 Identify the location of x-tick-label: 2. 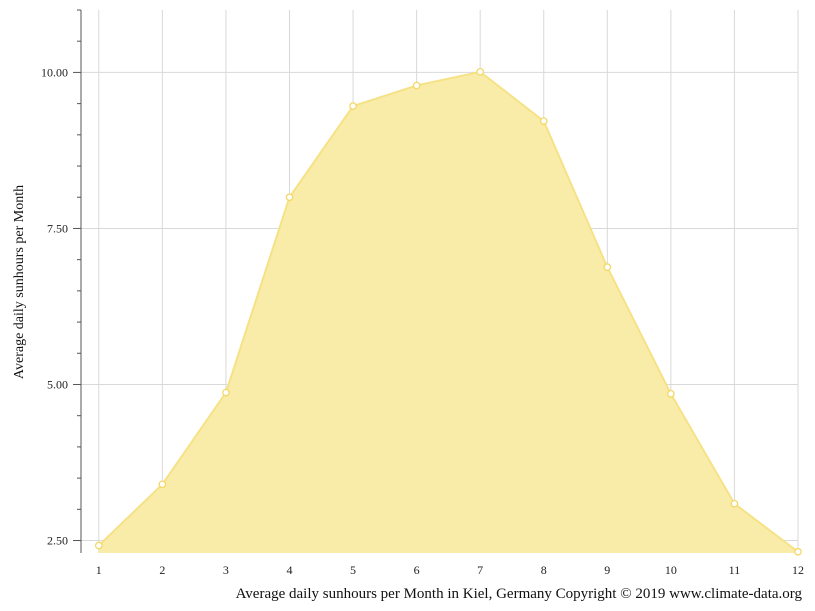
(162, 570).